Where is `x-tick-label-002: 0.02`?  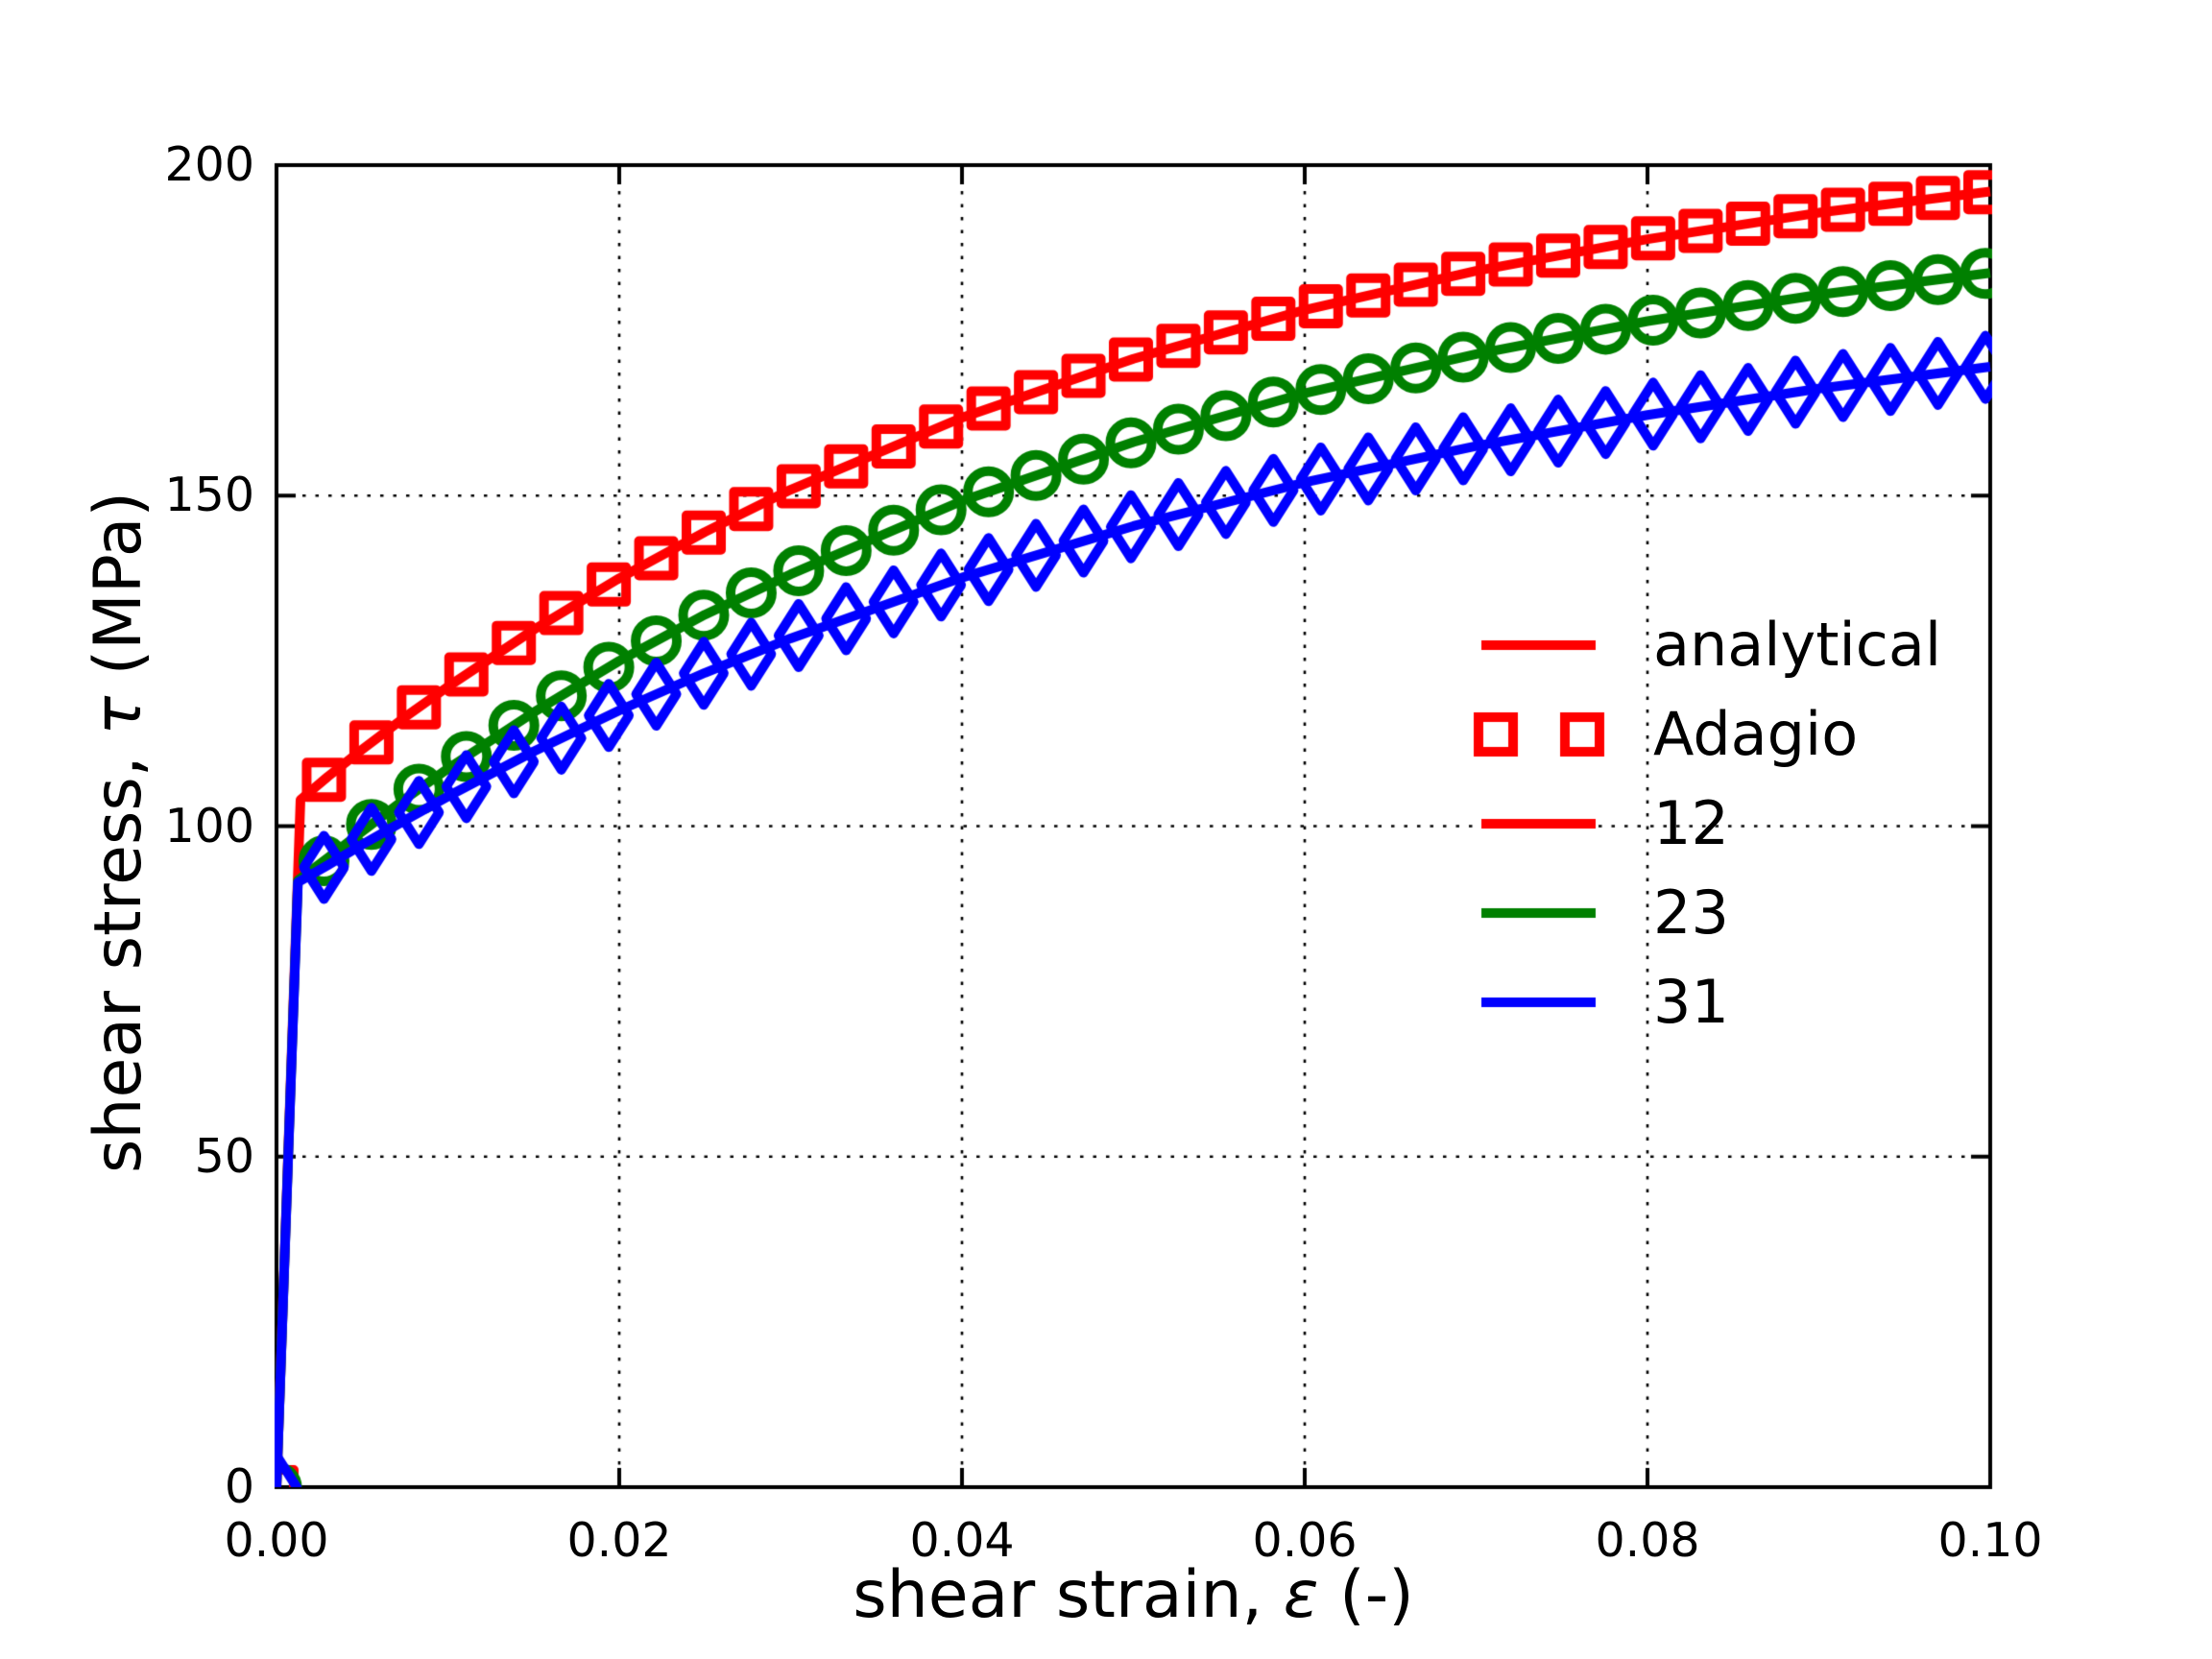 x-tick-label-002: 0.02 is located at coordinates (619, 1540).